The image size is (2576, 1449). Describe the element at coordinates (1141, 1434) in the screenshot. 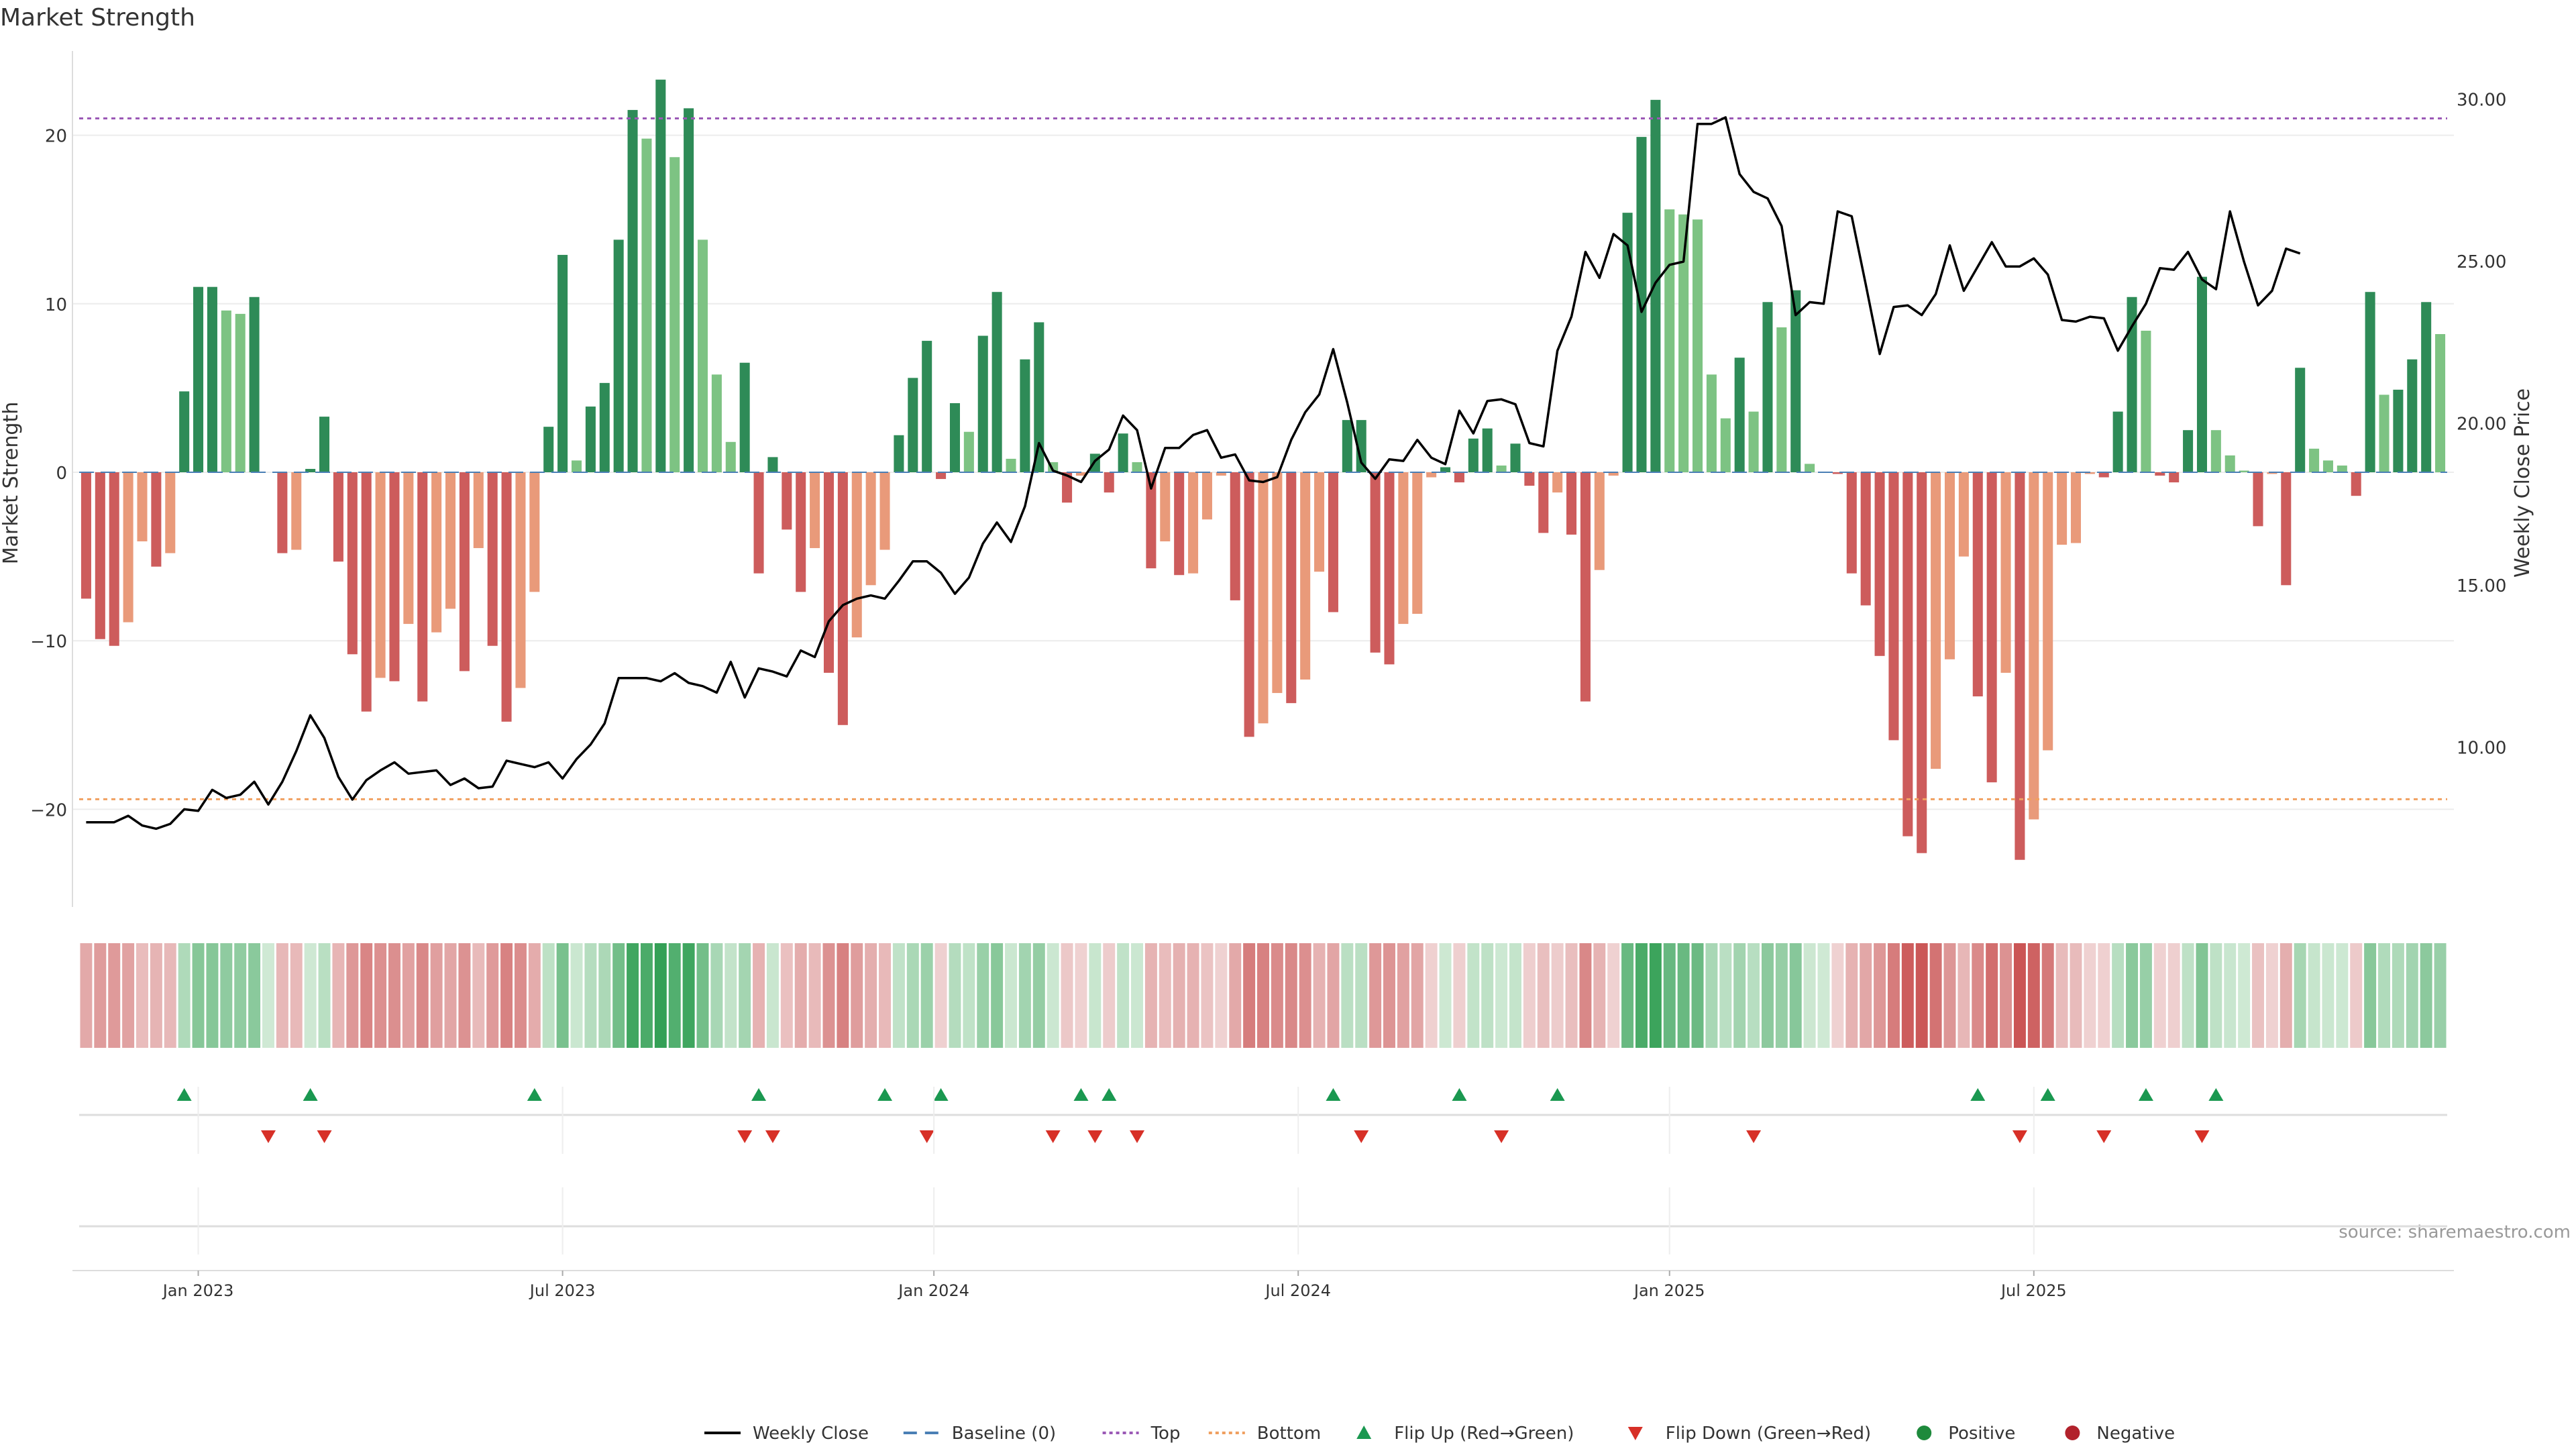

I see `legend-item: Top` at that location.